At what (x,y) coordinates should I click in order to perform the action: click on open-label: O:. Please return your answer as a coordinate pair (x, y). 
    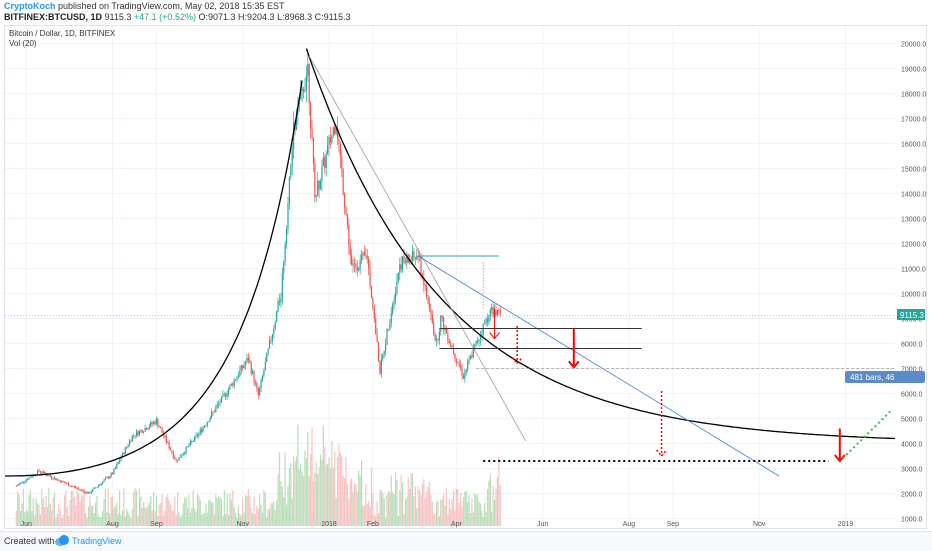
    Looking at the image, I should click on (203, 17).